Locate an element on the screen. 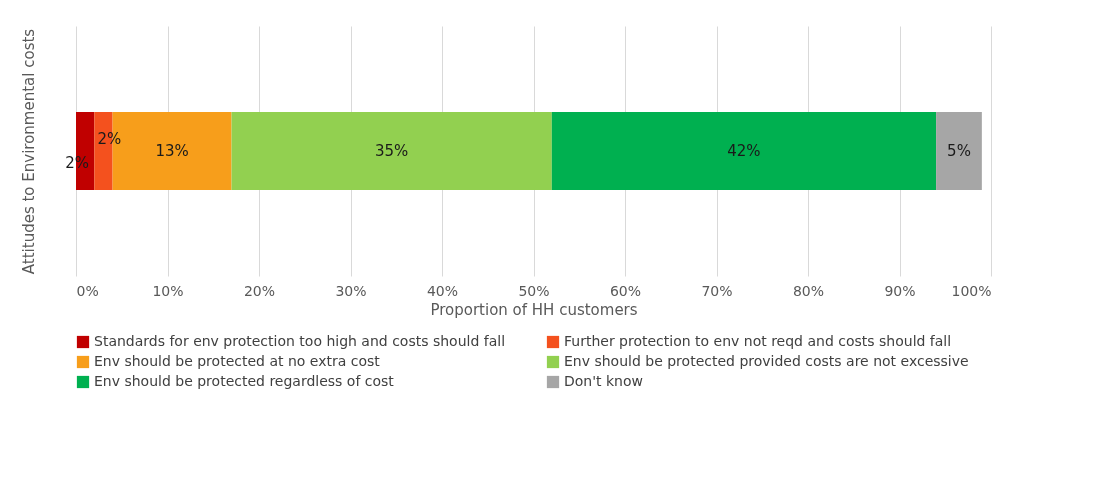  legend-label: Don't know is located at coordinates (604, 381).